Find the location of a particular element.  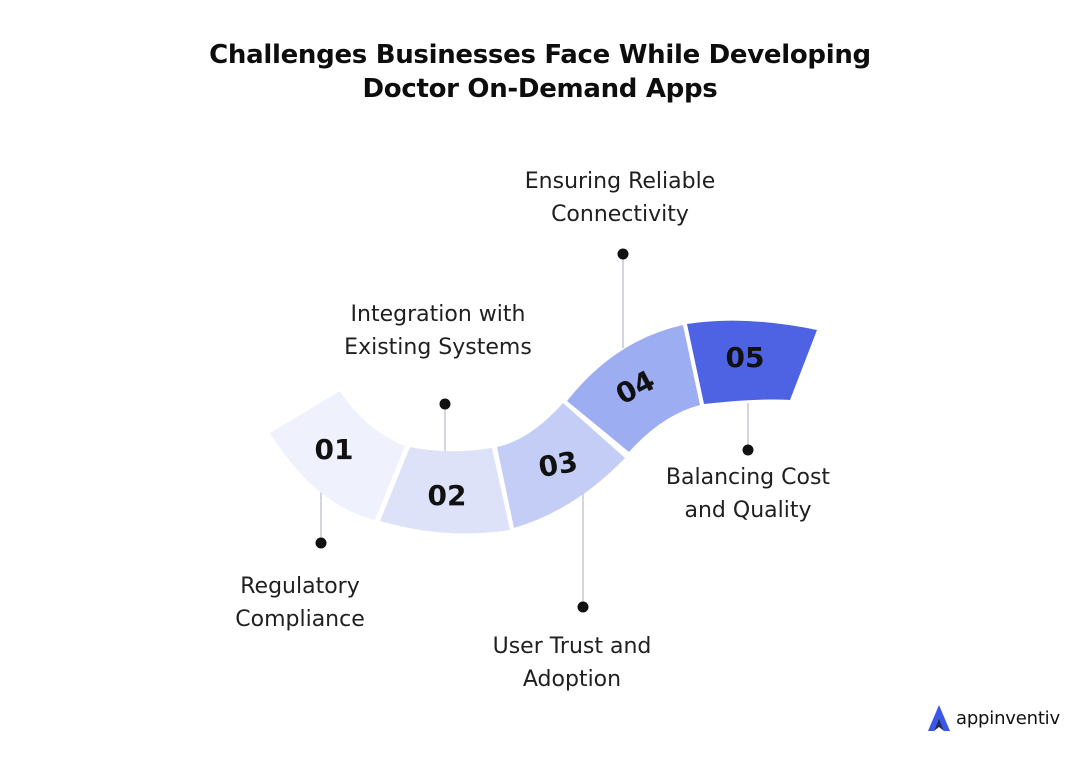

brand-logo: appinventiv is located at coordinates (993, 718).